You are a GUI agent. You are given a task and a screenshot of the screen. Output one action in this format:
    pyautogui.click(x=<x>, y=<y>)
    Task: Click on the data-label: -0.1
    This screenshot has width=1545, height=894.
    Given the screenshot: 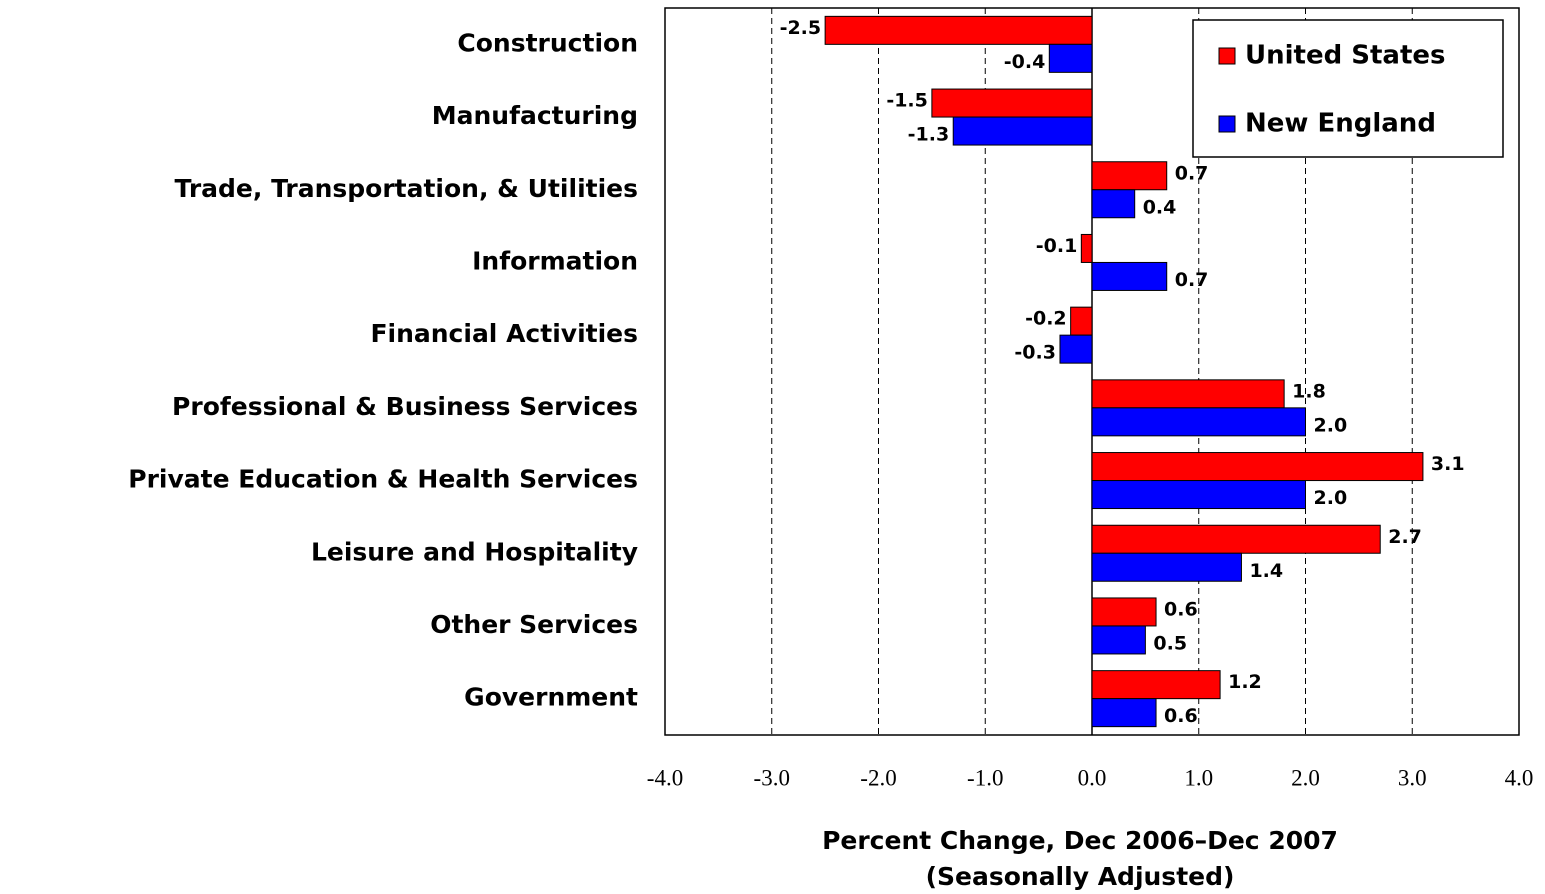 What is the action you would take?
    pyautogui.click(x=1057, y=246)
    